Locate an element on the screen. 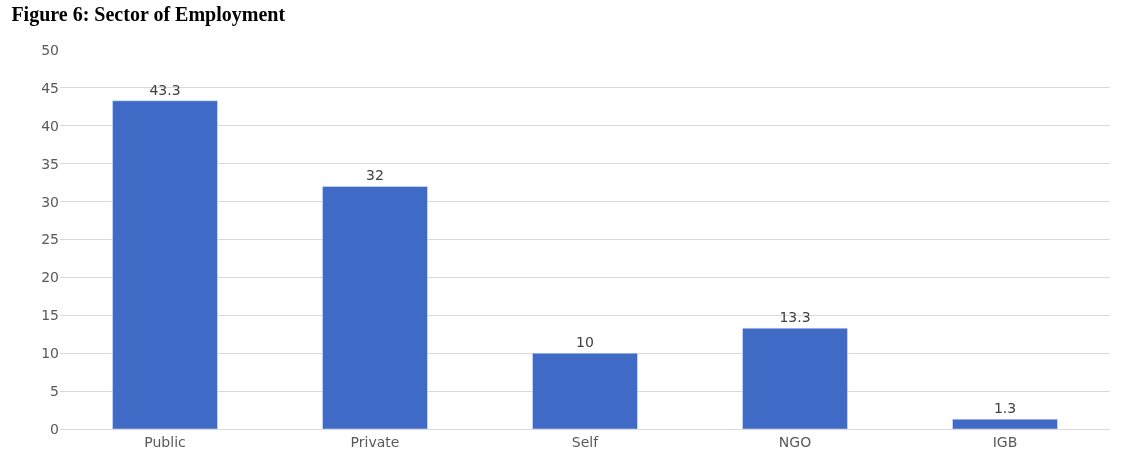 This screenshot has height=474, width=1140. x-tick-label: Self is located at coordinates (585, 441).